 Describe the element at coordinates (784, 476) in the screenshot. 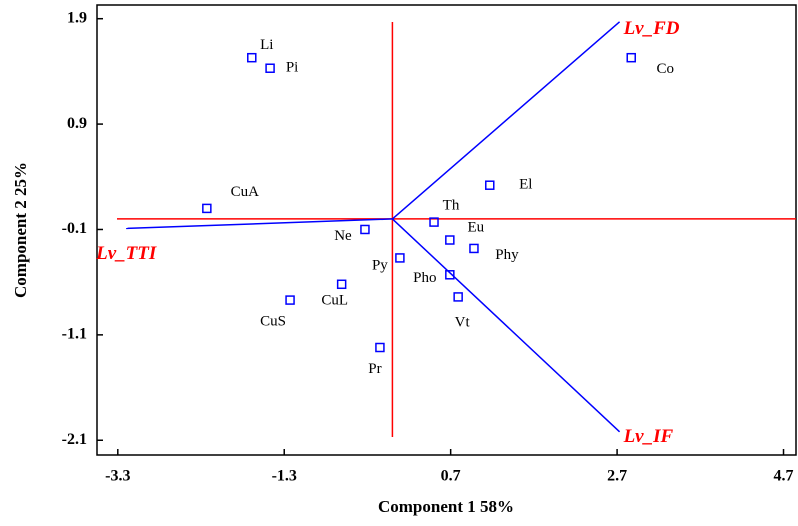

I see `x-tick-label: 4.7` at that location.